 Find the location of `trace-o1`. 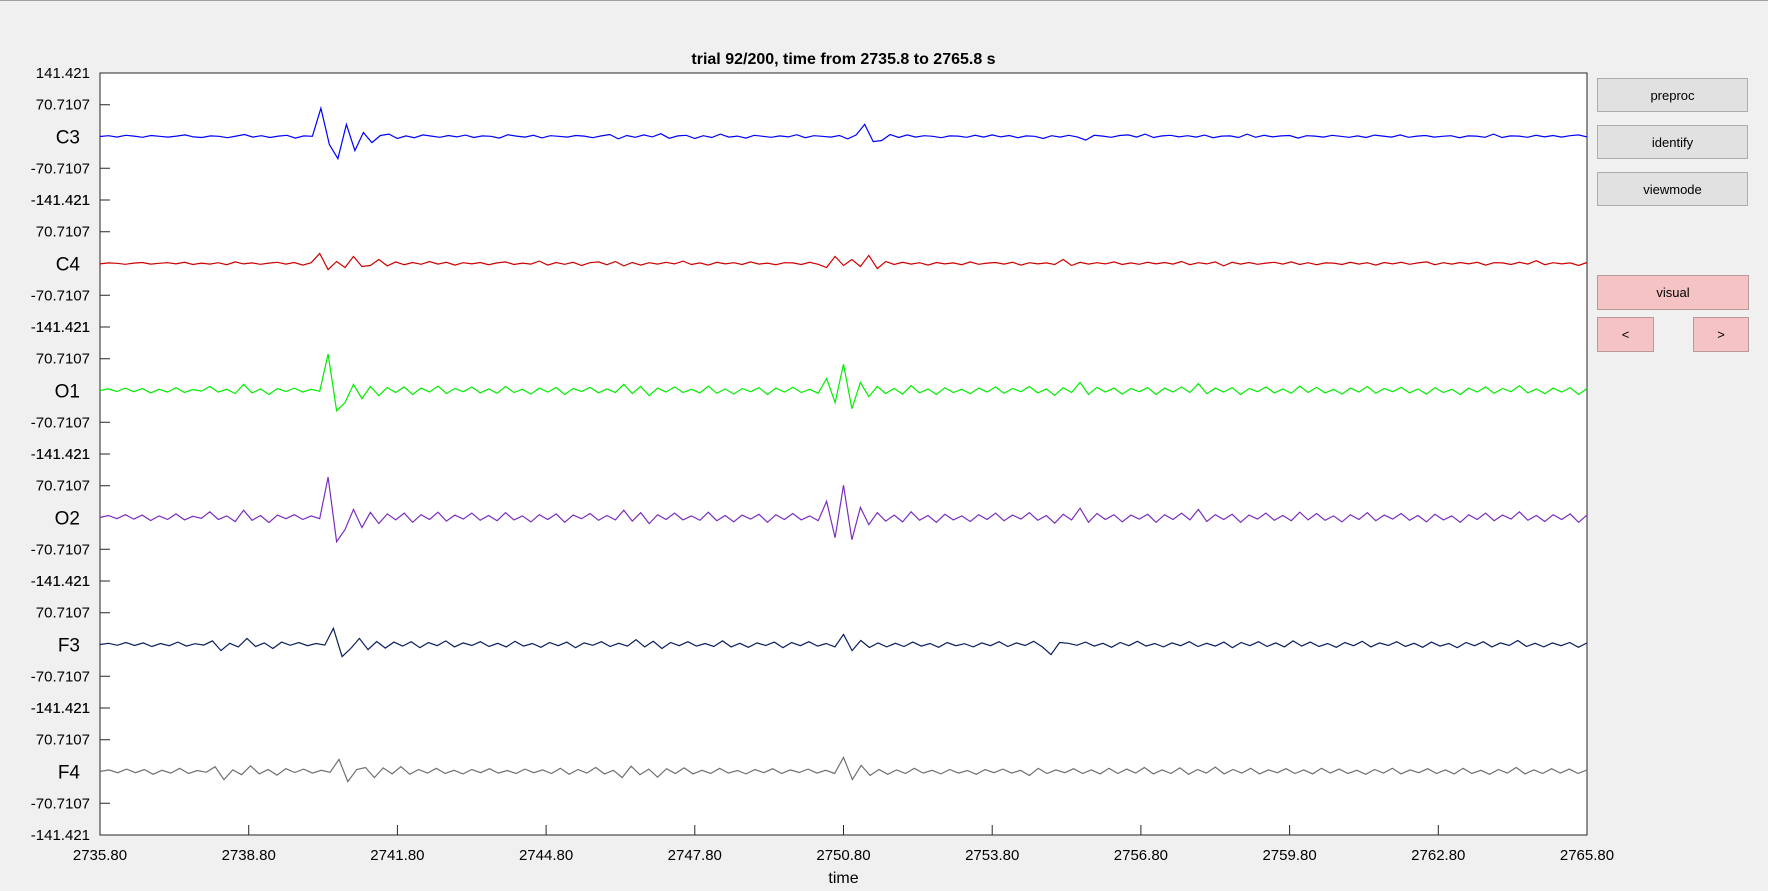

trace-o1 is located at coordinates (843, 382).